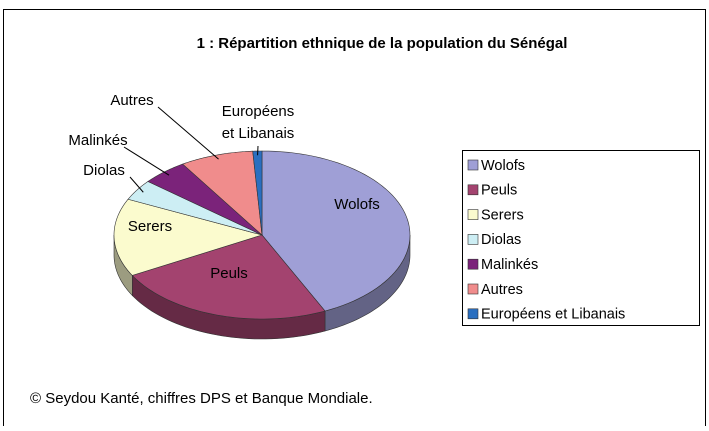 The image size is (709, 431). I want to click on label-line: et Libanais, so click(258, 133).